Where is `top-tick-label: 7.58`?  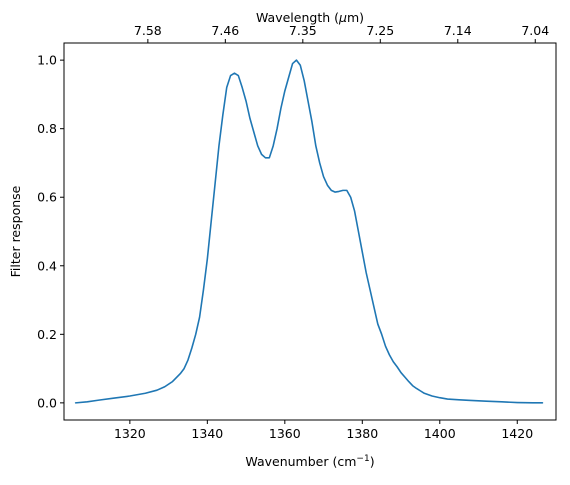
top-tick-label: 7.58 is located at coordinates (148, 30).